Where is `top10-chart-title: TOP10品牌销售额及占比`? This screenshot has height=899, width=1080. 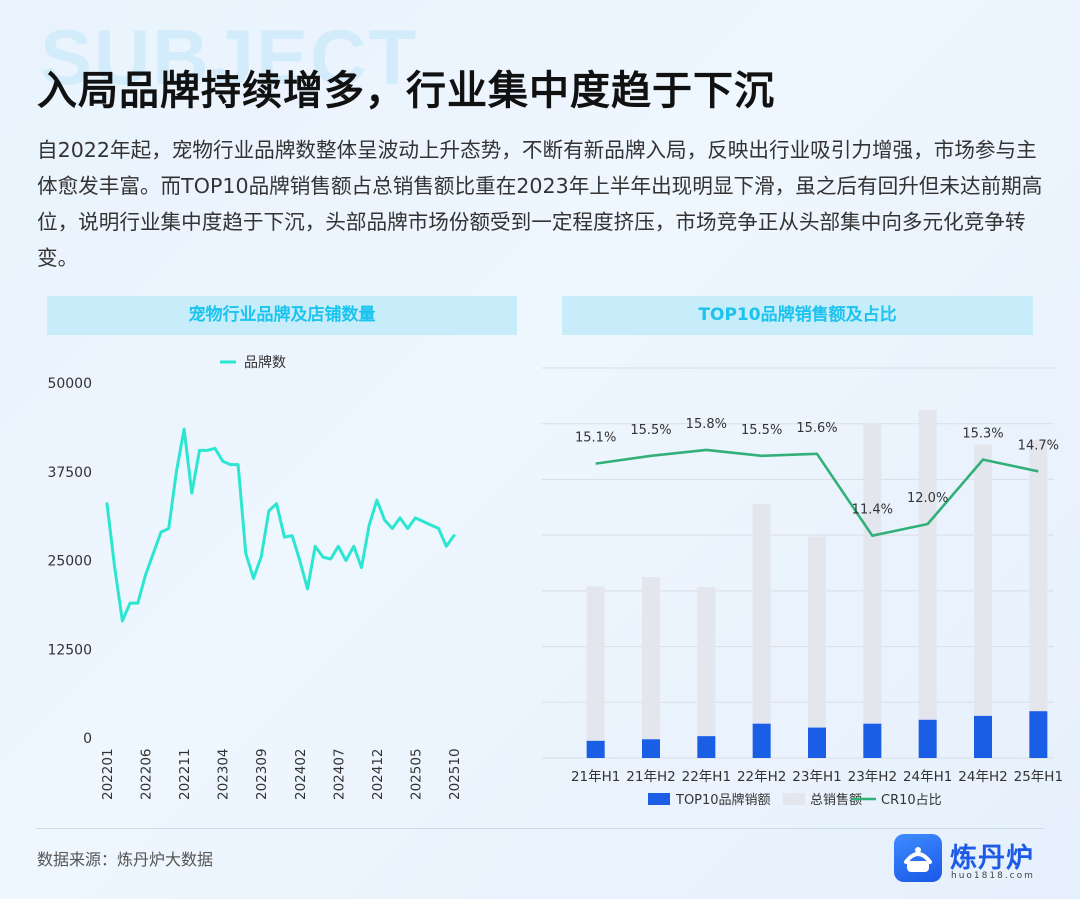
top10-chart-title: TOP10品牌销售额及占比 is located at coordinates (797, 315).